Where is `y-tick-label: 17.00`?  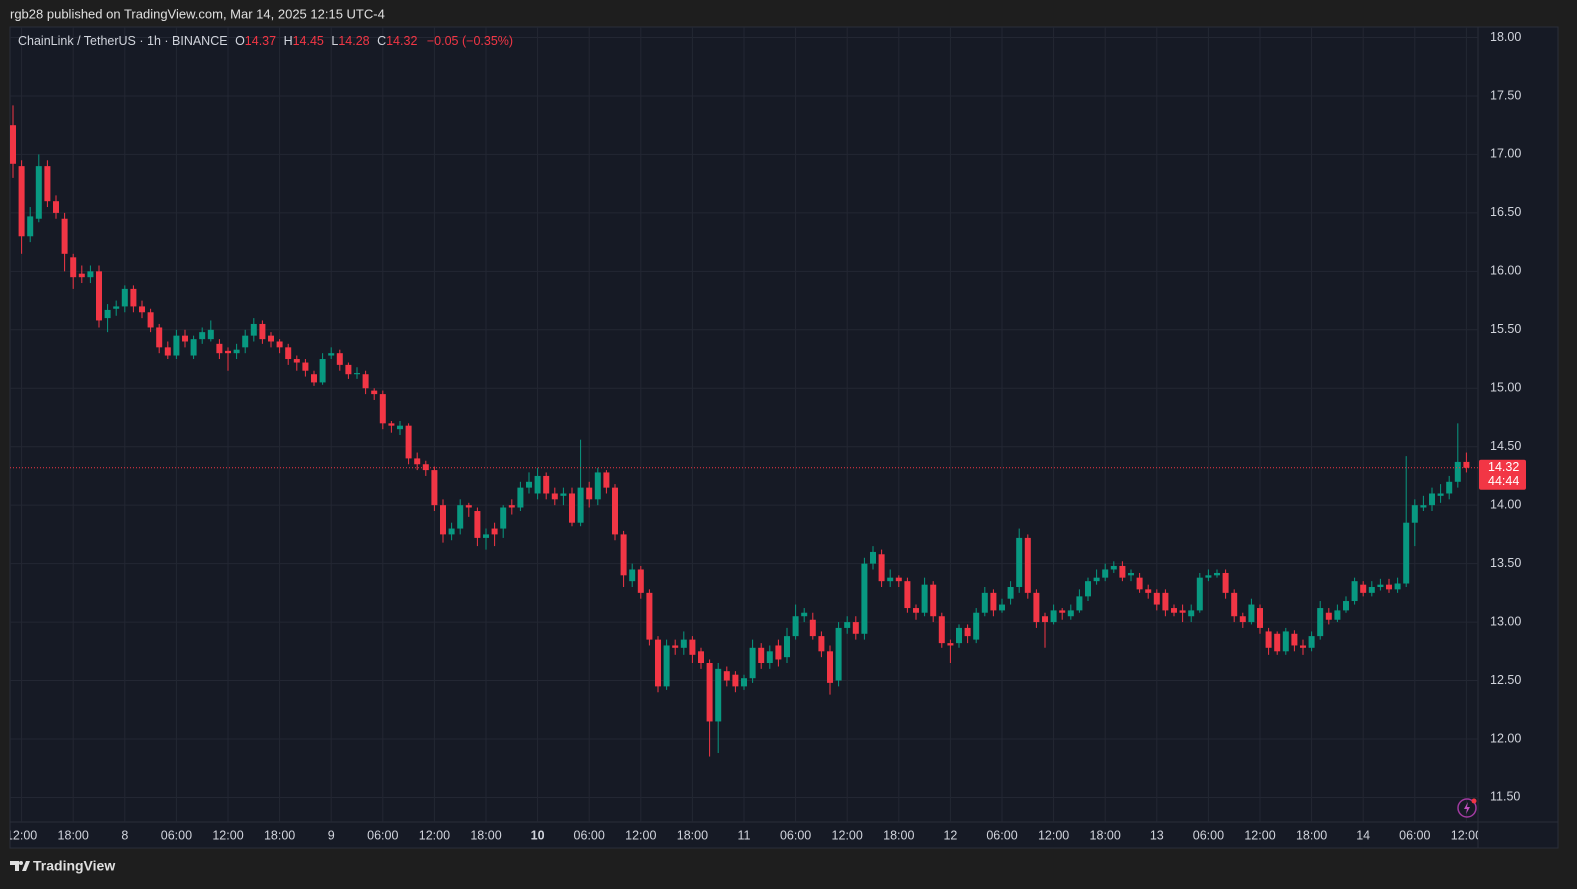
y-tick-label: 17.00 is located at coordinates (1505, 154).